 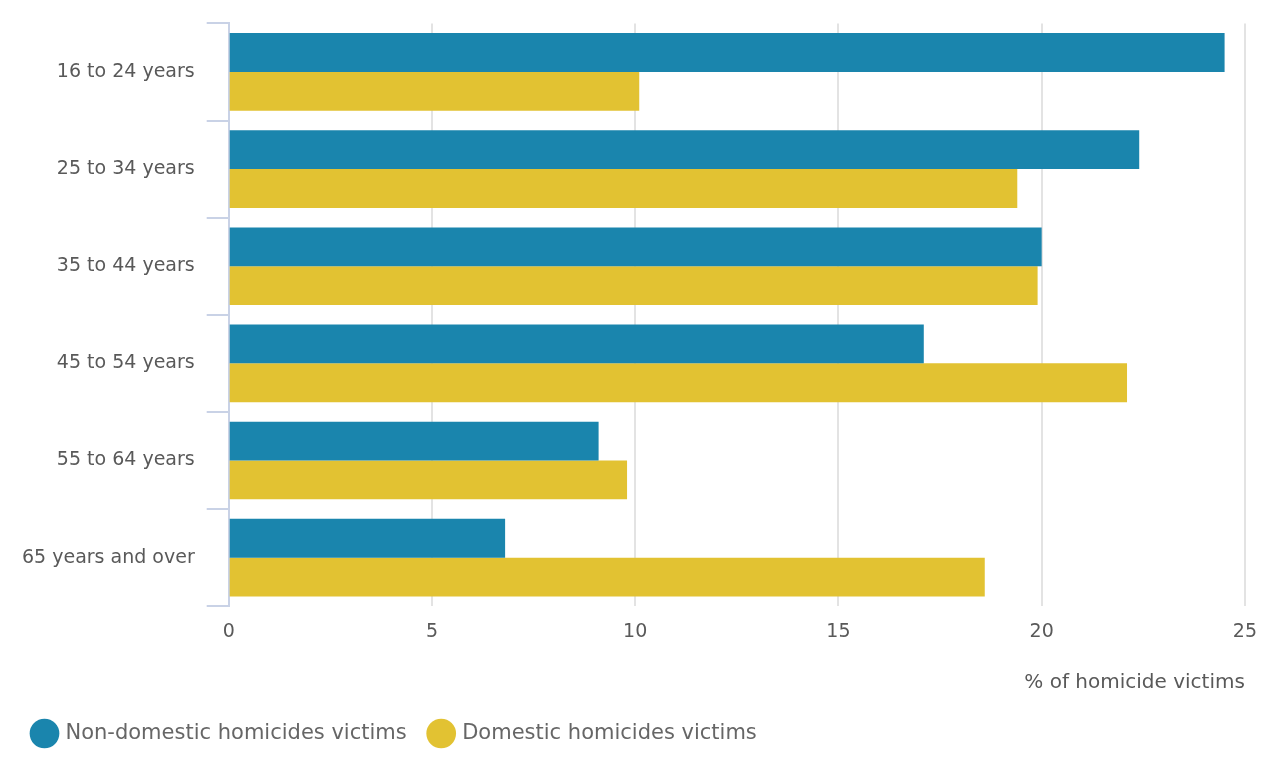 What do you see at coordinates (1134, 681) in the screenshot?
I see `x-axis-title: % of homicide victims` at bounding box center [1134, 681].